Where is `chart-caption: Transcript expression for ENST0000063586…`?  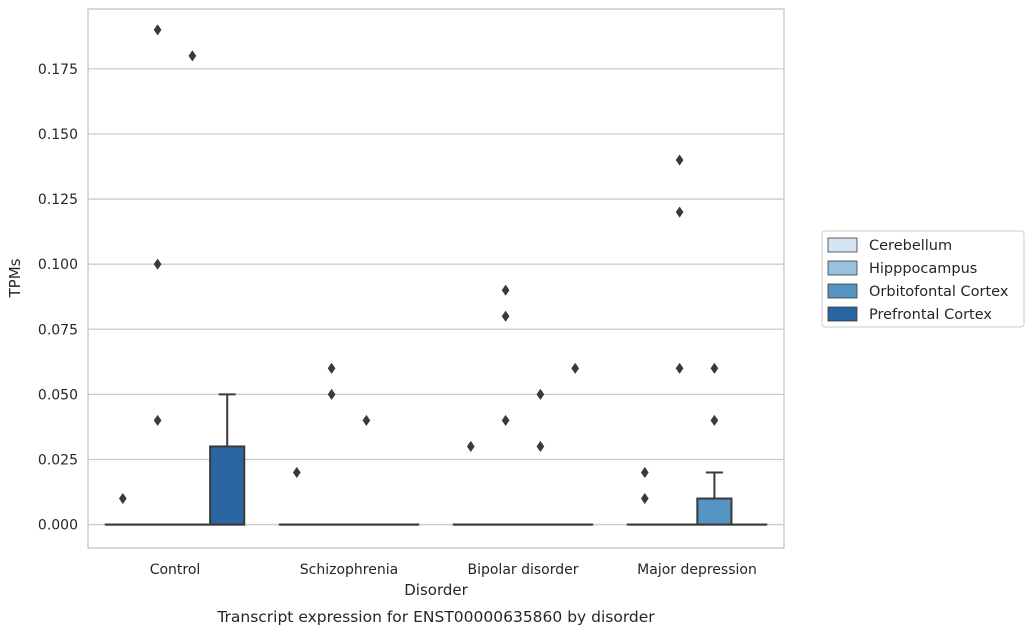
chart-caption: Transcript expression for ENST0000063586… is located at coordinates (435, 617).